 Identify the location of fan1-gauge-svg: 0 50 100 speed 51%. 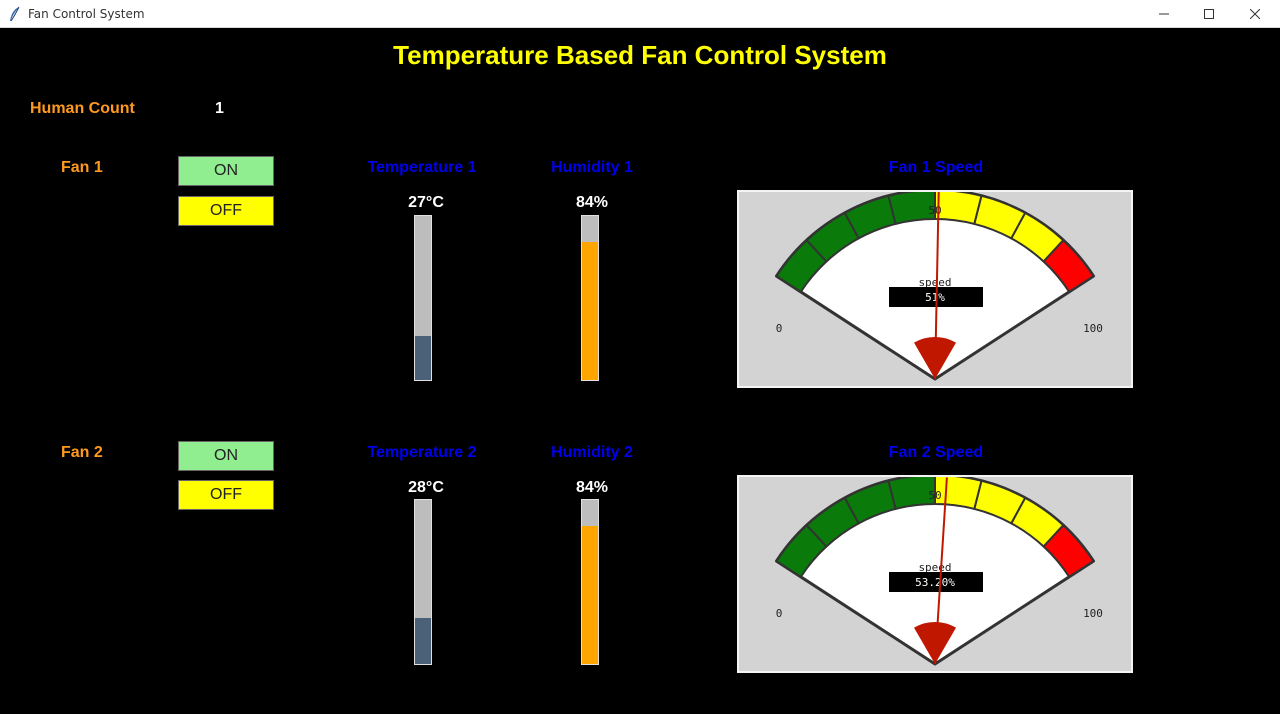
(938, 286).